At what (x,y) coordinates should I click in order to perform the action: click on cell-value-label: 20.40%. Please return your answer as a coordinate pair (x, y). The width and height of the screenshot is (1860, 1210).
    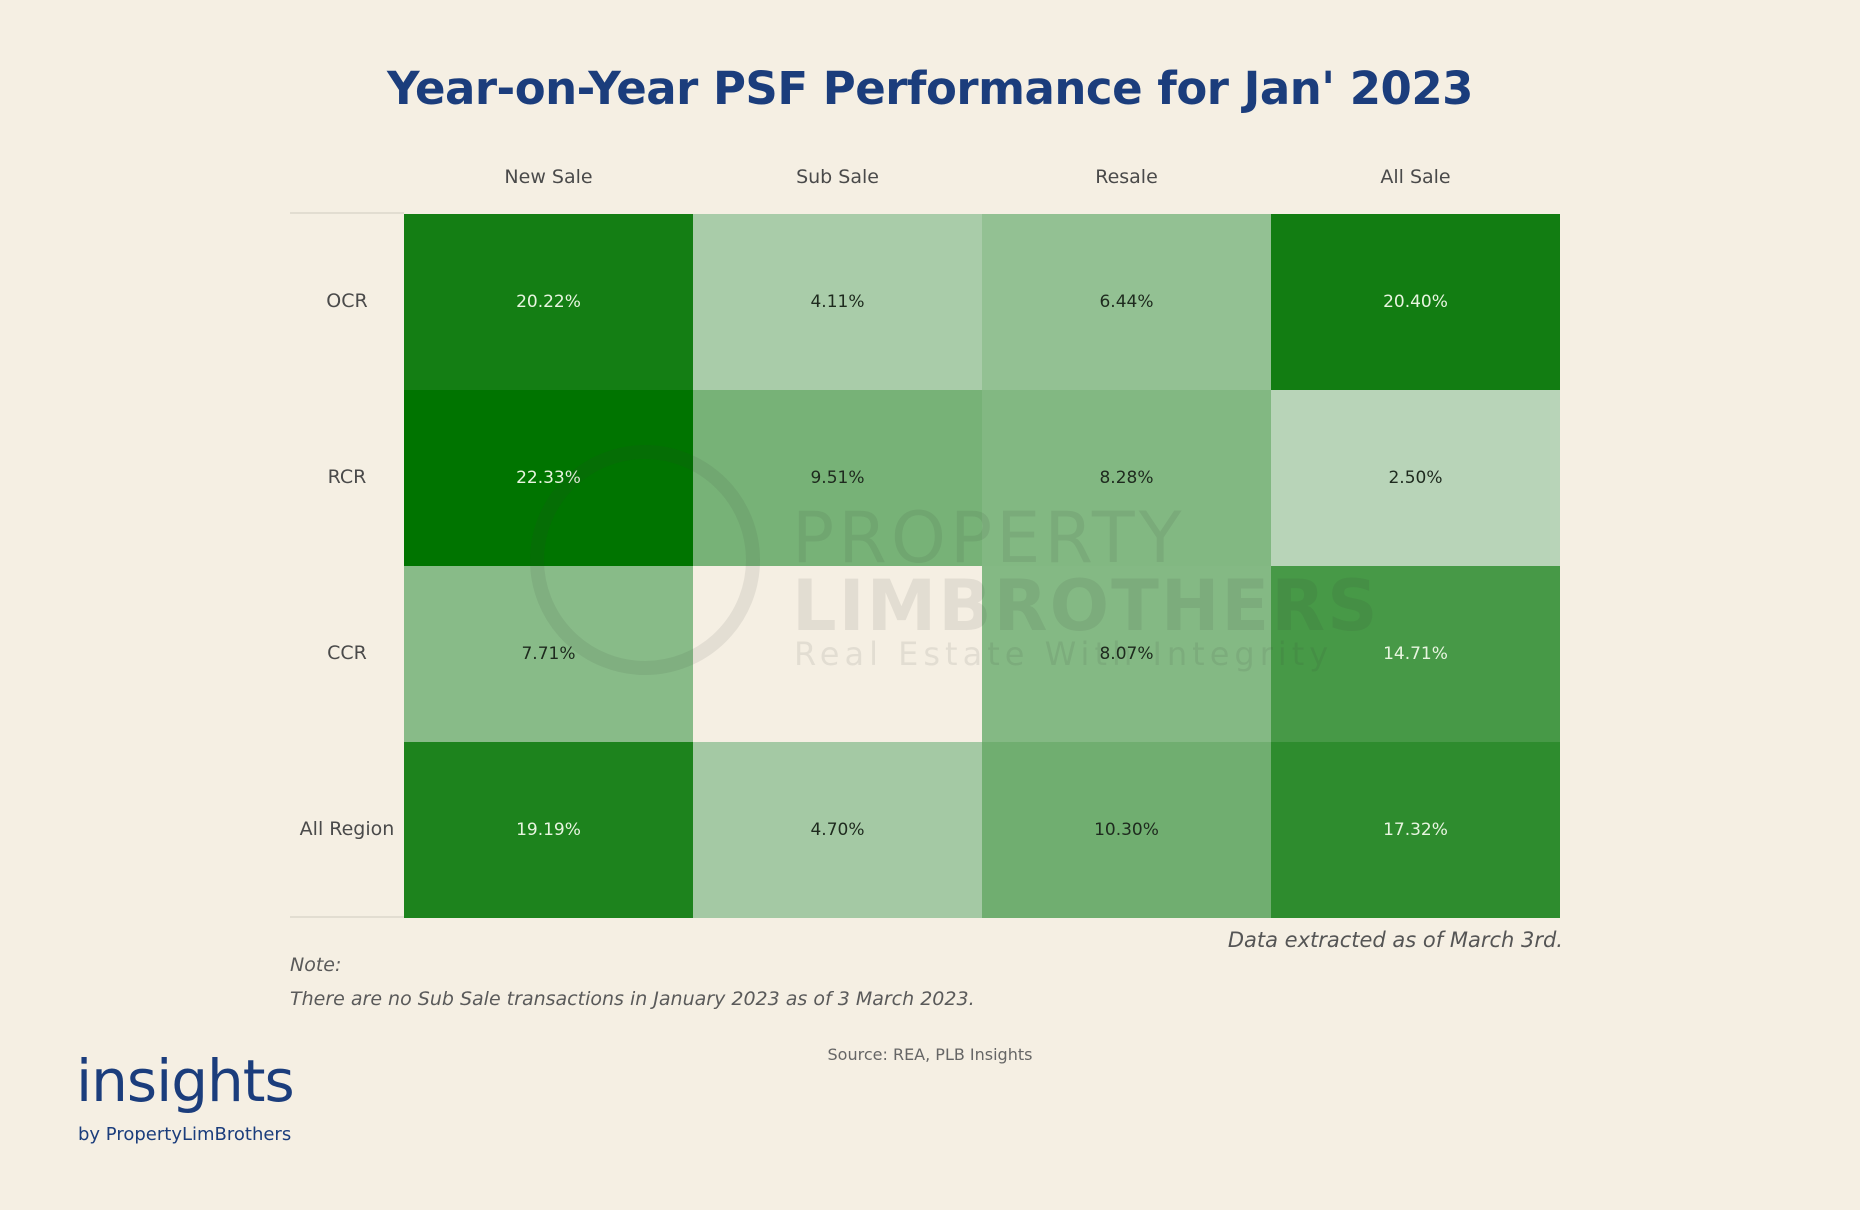
    Looking at the image, I should click on (1415, 302).